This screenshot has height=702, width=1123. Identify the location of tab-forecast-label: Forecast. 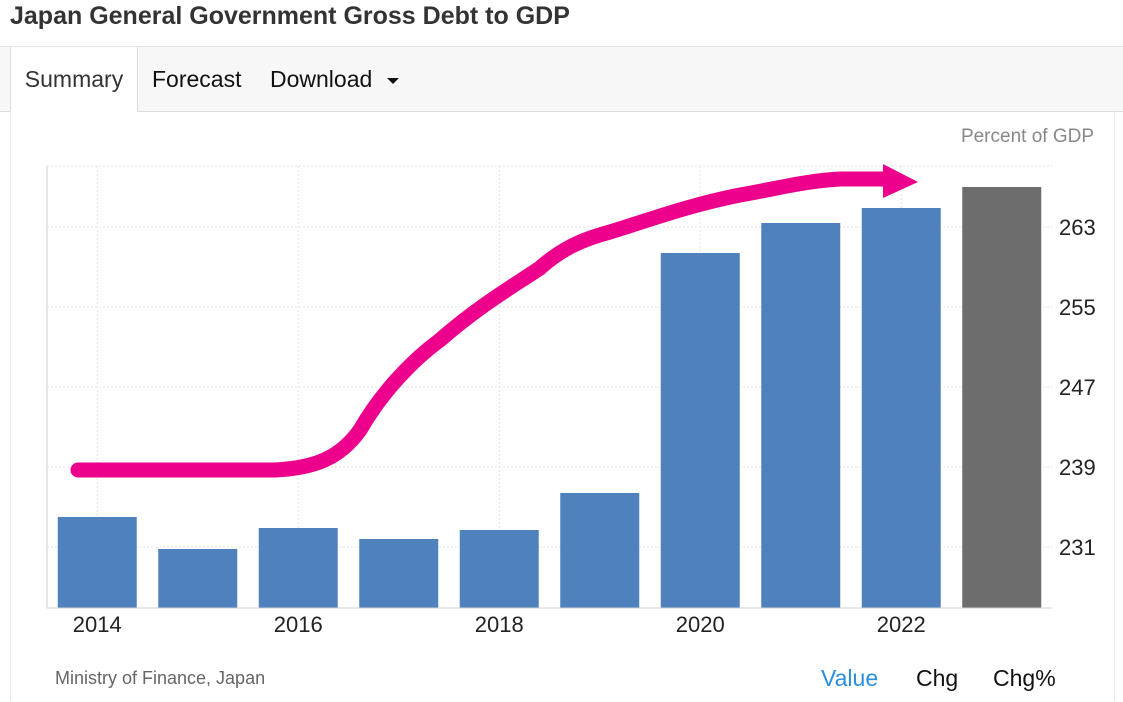
(197, 79).